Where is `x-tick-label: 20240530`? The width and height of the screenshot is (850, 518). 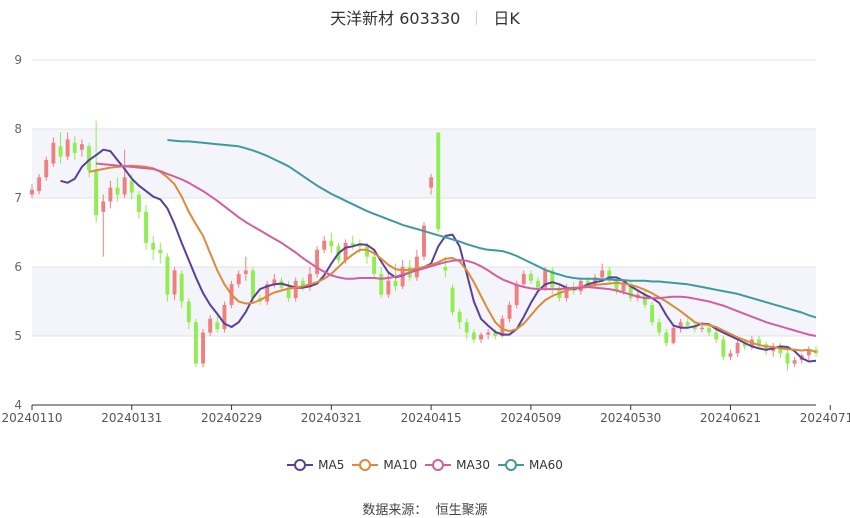
x-tick-label: 20240530 is located at coordinates (630, 418).